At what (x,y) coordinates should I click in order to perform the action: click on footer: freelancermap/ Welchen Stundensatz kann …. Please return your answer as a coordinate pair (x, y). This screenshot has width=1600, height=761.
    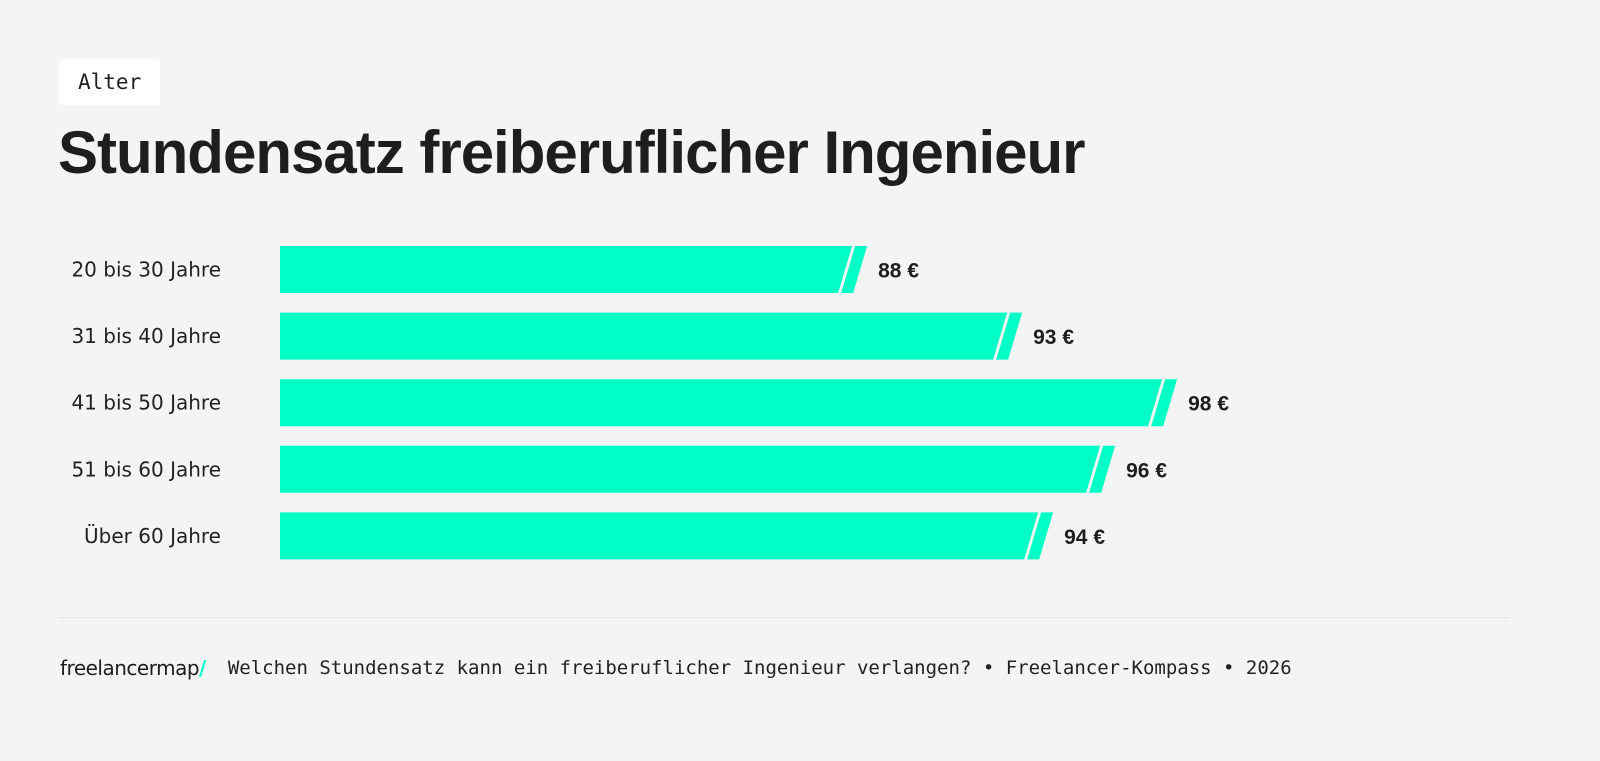
    Looking at the image, I should click on (676, 668).